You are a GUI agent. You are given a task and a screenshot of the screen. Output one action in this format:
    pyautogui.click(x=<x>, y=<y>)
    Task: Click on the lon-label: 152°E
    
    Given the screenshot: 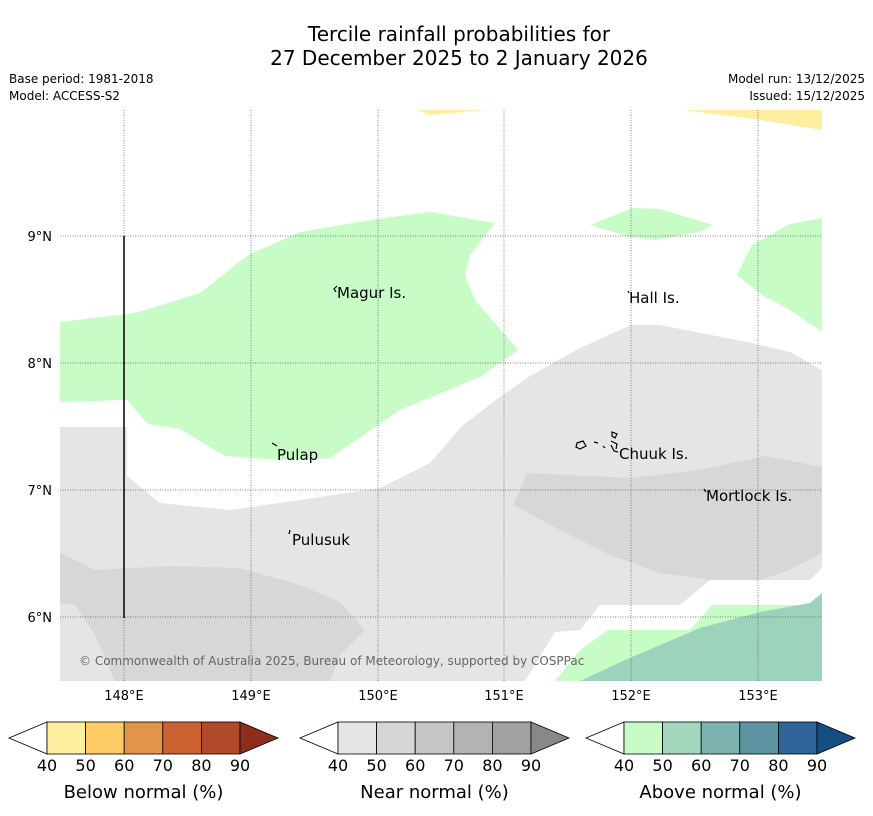 What is the action you would take?
    pyautogui.click(x=631, y=696)
    